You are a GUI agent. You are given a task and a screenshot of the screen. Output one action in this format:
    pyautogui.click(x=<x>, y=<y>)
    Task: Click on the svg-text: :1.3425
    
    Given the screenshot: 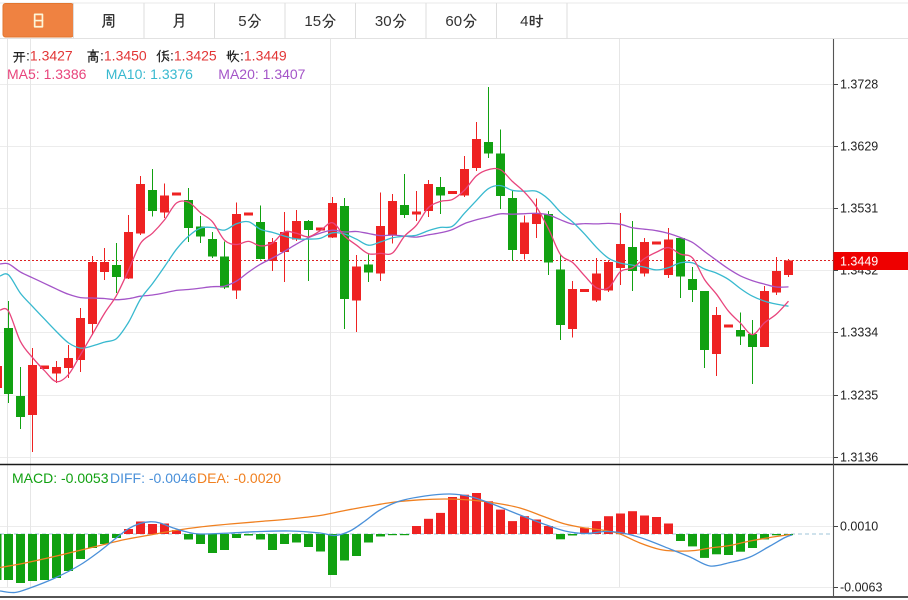 What is the action you would take?
    pyautogui.click(x=193, y=56)
    